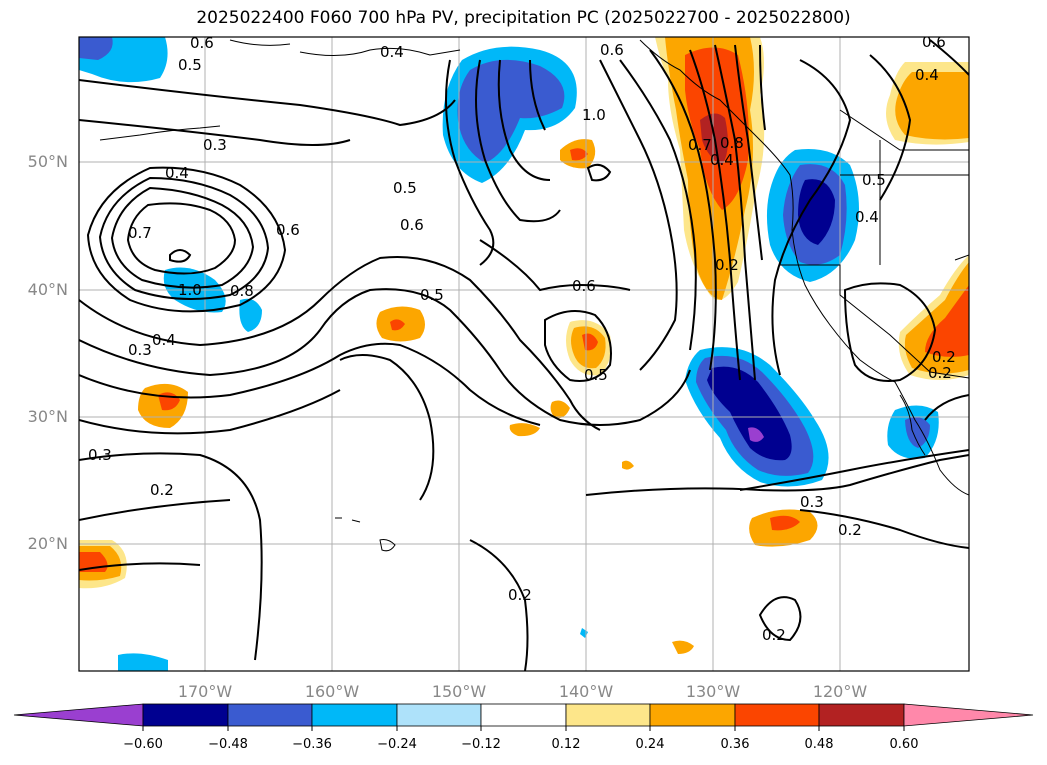 The height and width of the screenshot is (765, 1047). Describe the element at coordinates (819, 744) in the screenshot. I see `colorbar-tick-label: 0.48` at that location.